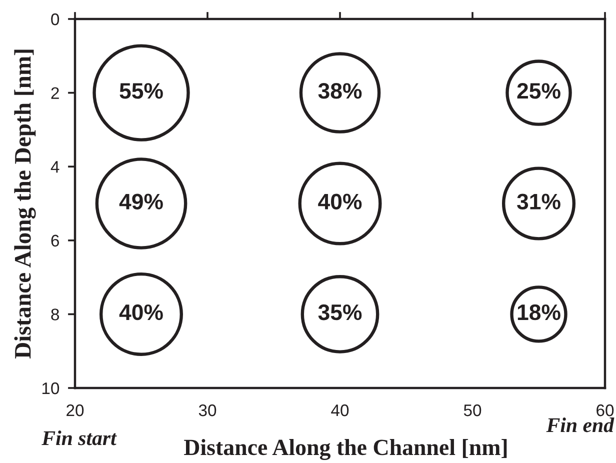 This screenshot has width=616, height=463. What do you see at coordinates (55, 314) in the screenshot?
I see `y-tick-label: 8` at bounding box center [55, 314].